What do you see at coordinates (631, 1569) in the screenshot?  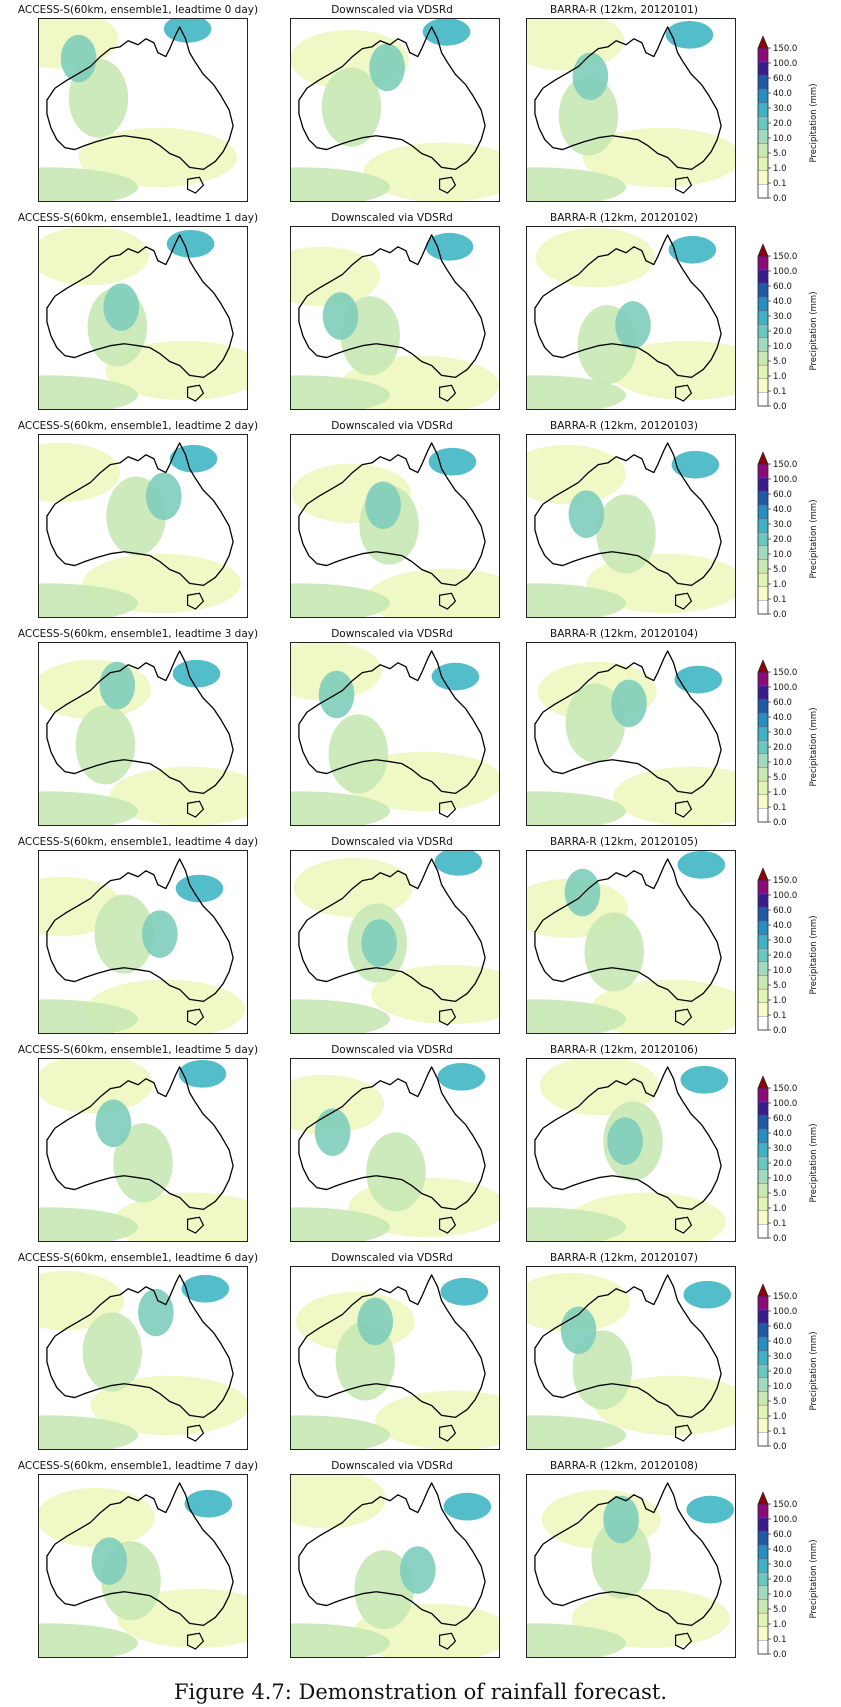 I see `map-right` at bounding box center [631, 1569].